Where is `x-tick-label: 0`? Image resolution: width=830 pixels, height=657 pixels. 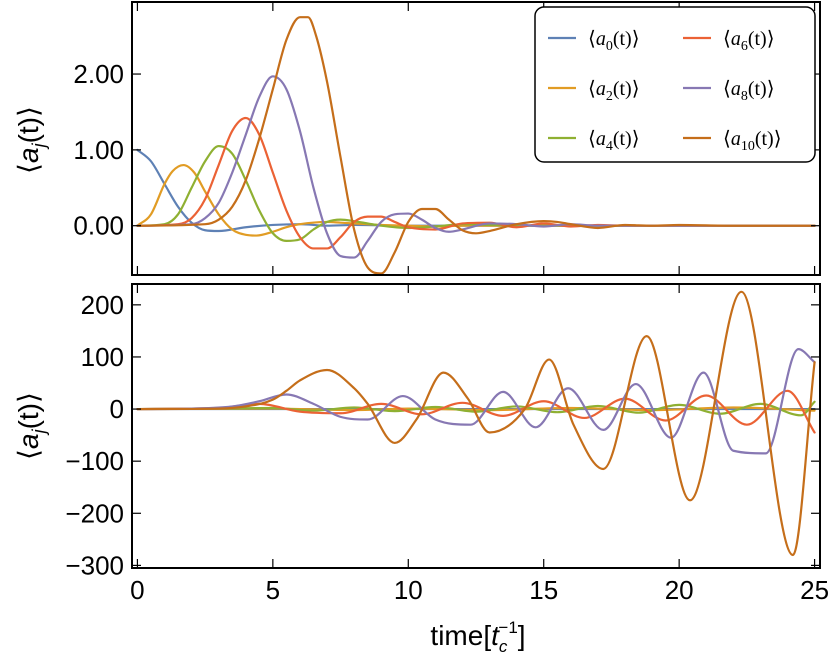 x-tick-label: 0 is located at coordinates (137, 590).